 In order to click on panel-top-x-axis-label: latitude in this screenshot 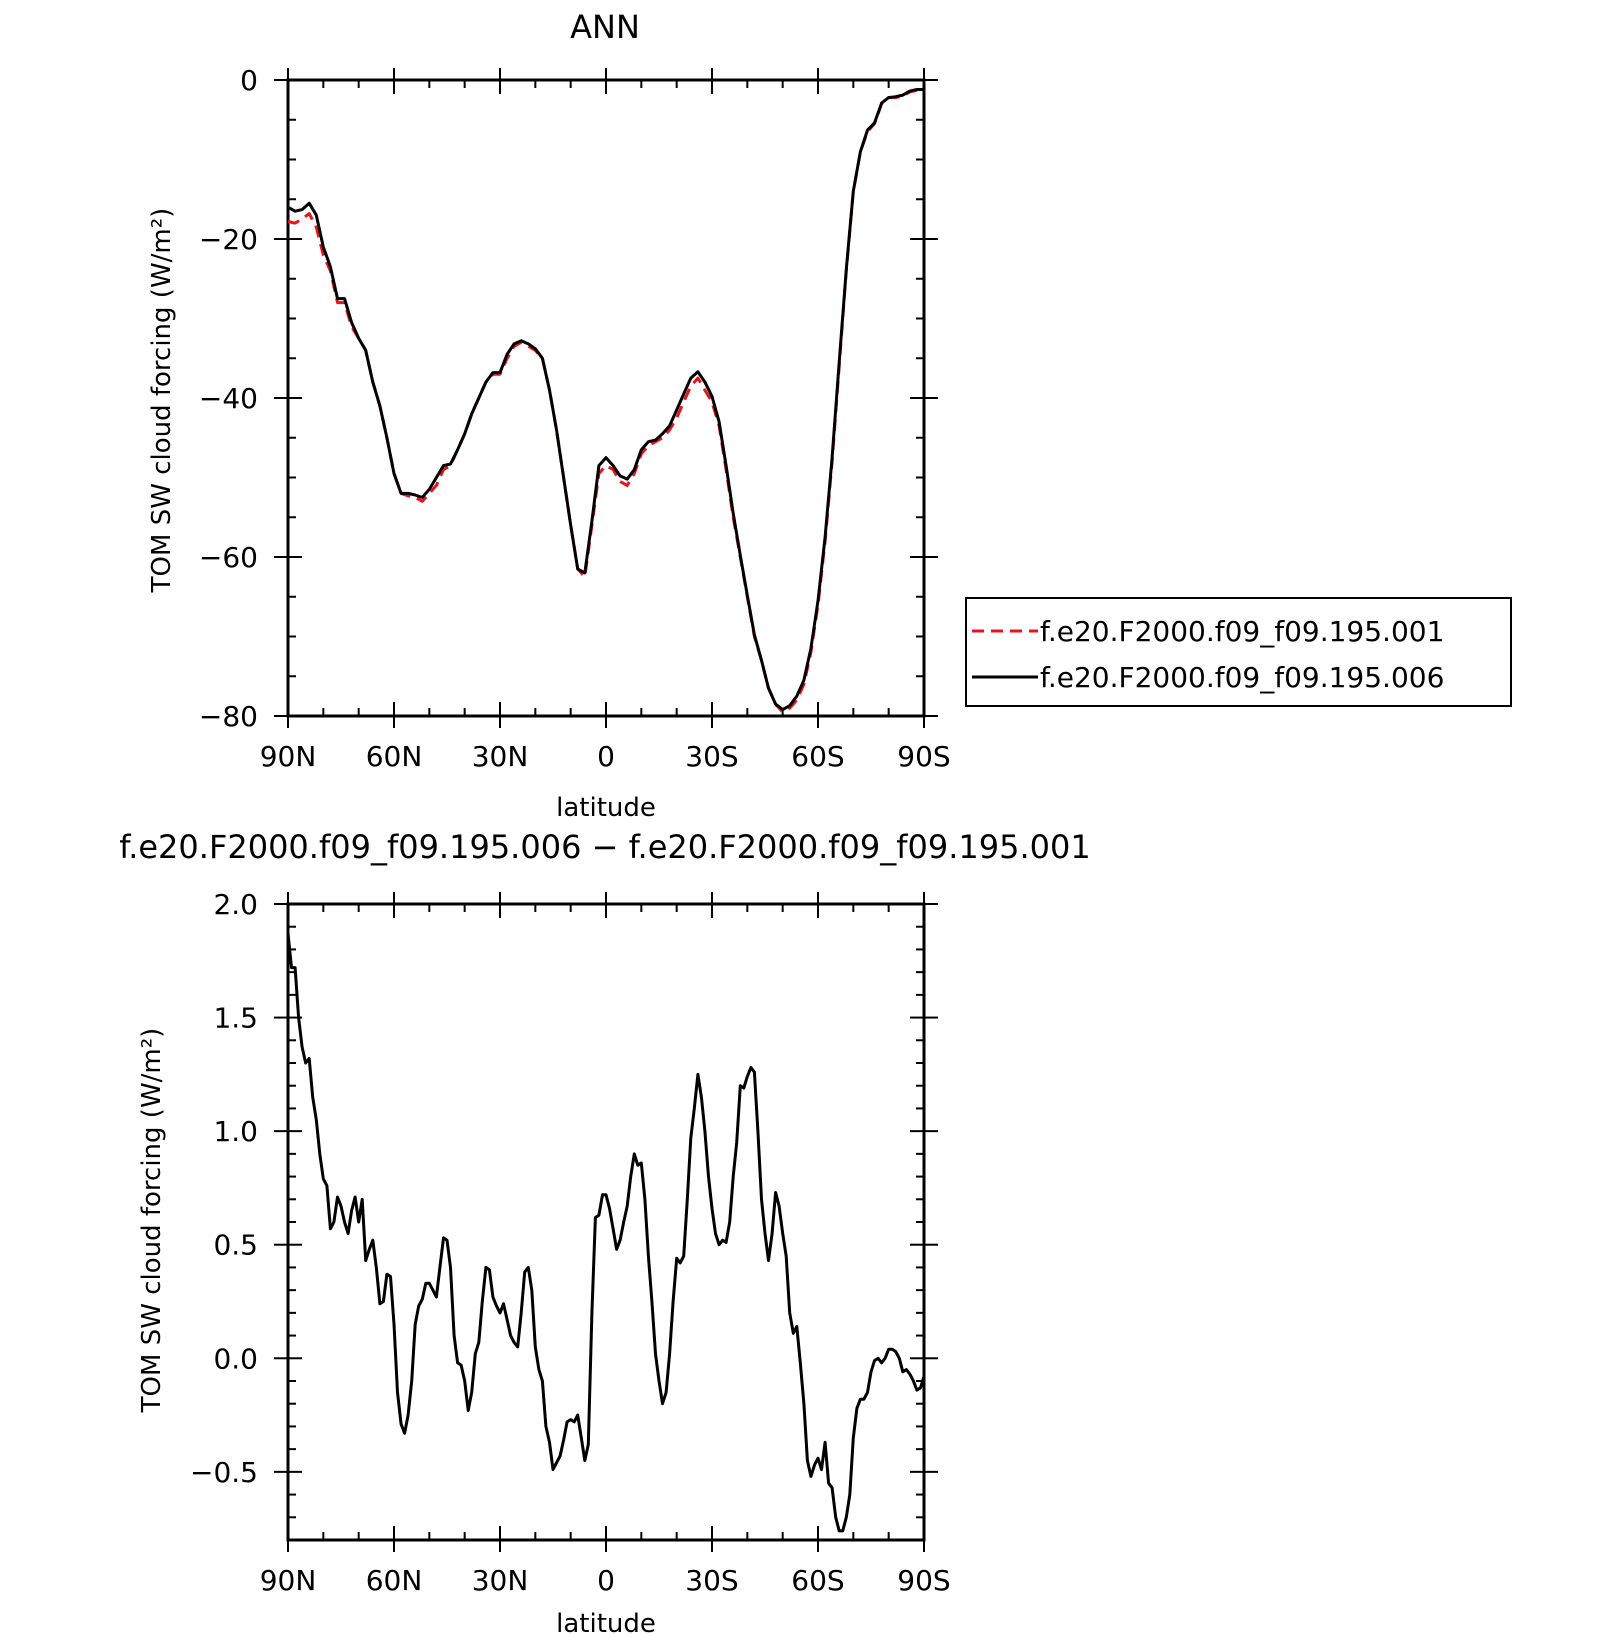, I will do `click(606, 808)`.